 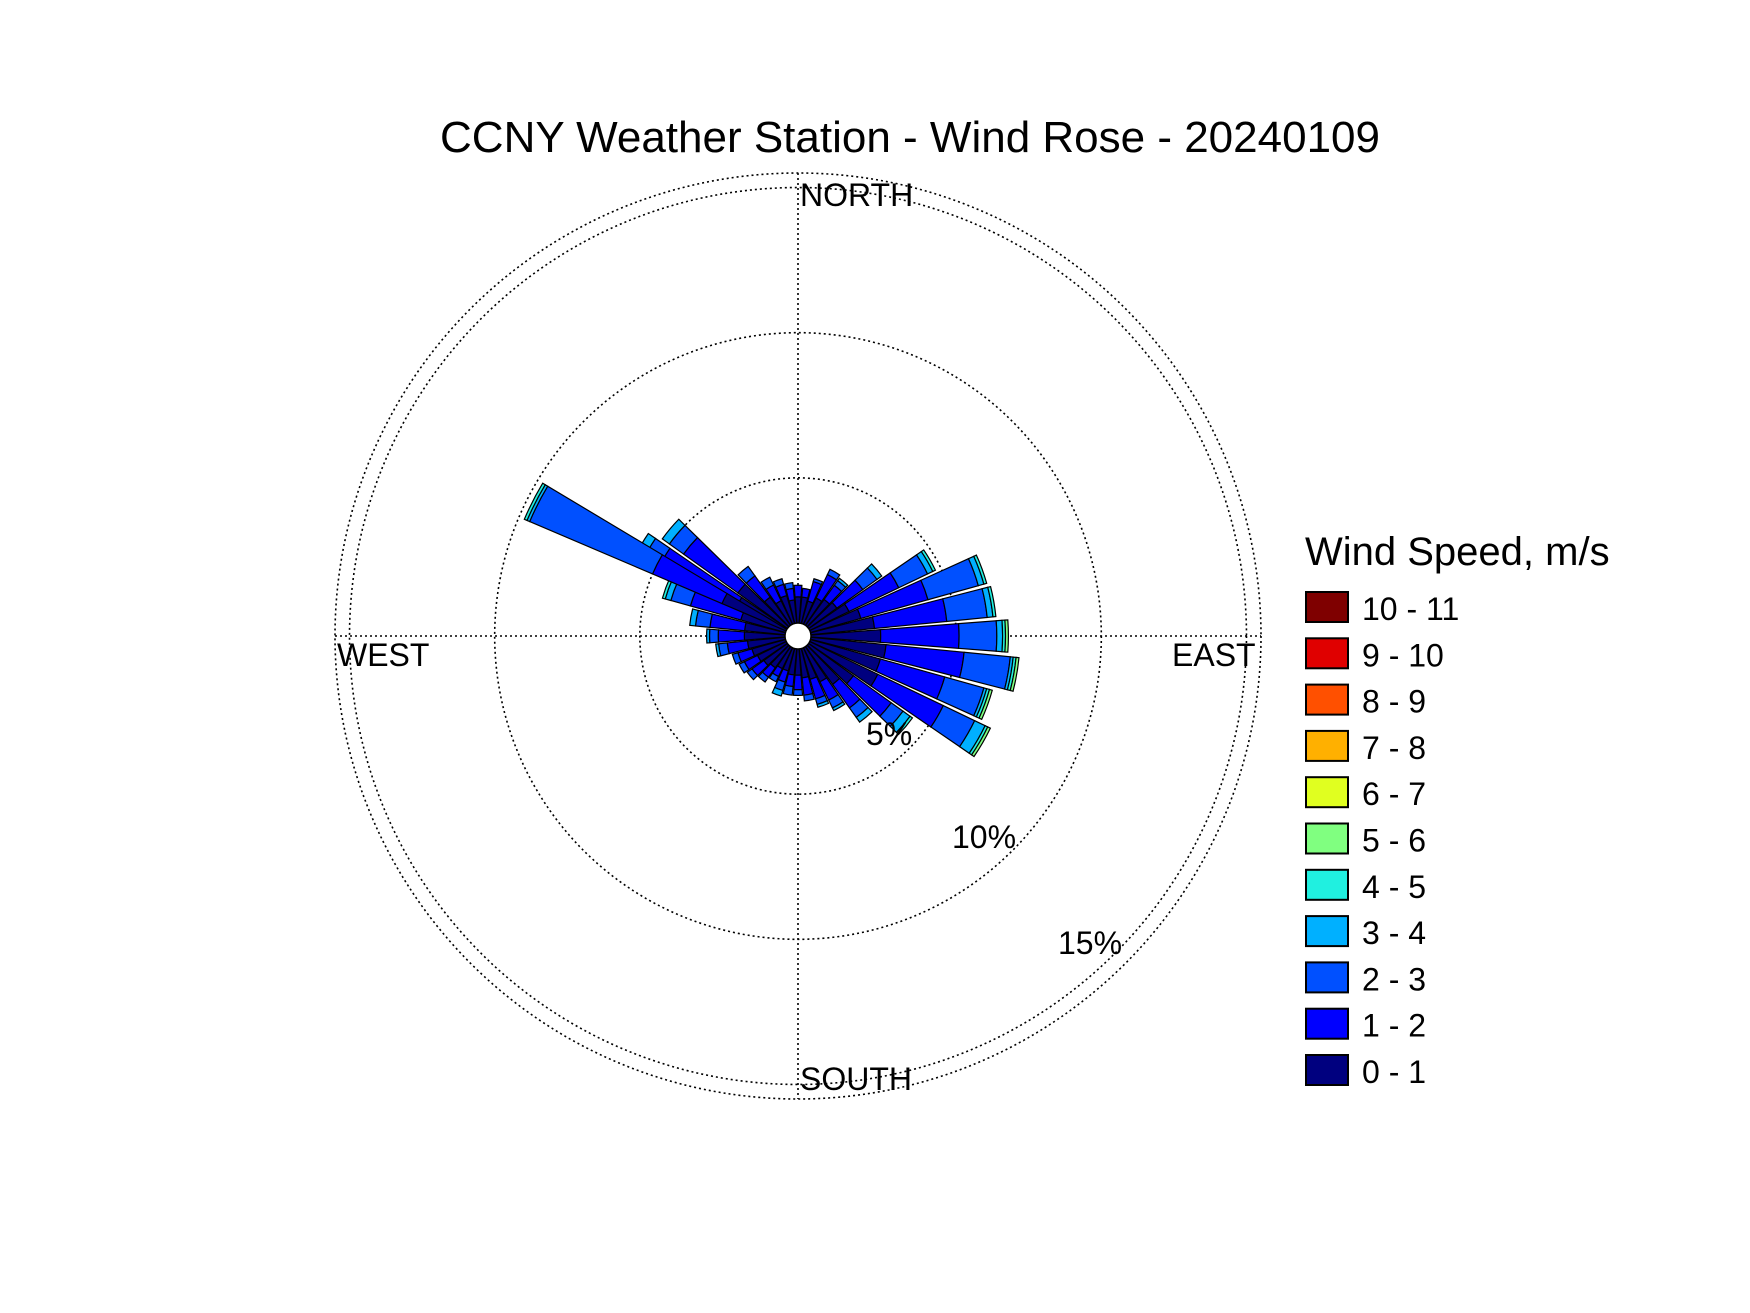 I want to click on wind-sectors, so click(x=771, y=620).